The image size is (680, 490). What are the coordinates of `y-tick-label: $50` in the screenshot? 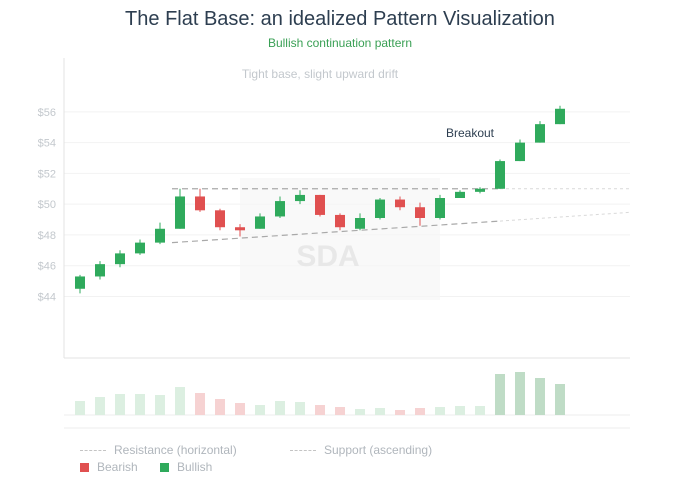 It's located at (47, 205).